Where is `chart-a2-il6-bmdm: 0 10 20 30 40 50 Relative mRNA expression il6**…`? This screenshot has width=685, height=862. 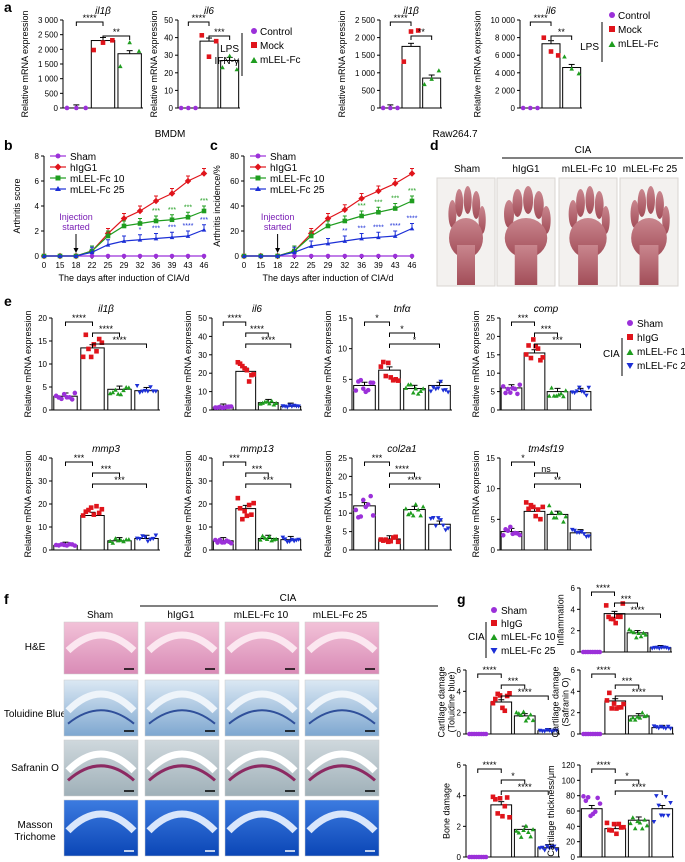 chart-a2-il6-bmdm: 0 10 20 30 40 50 Relative mRNA expression il6**… is located at coordinates (194, 62).